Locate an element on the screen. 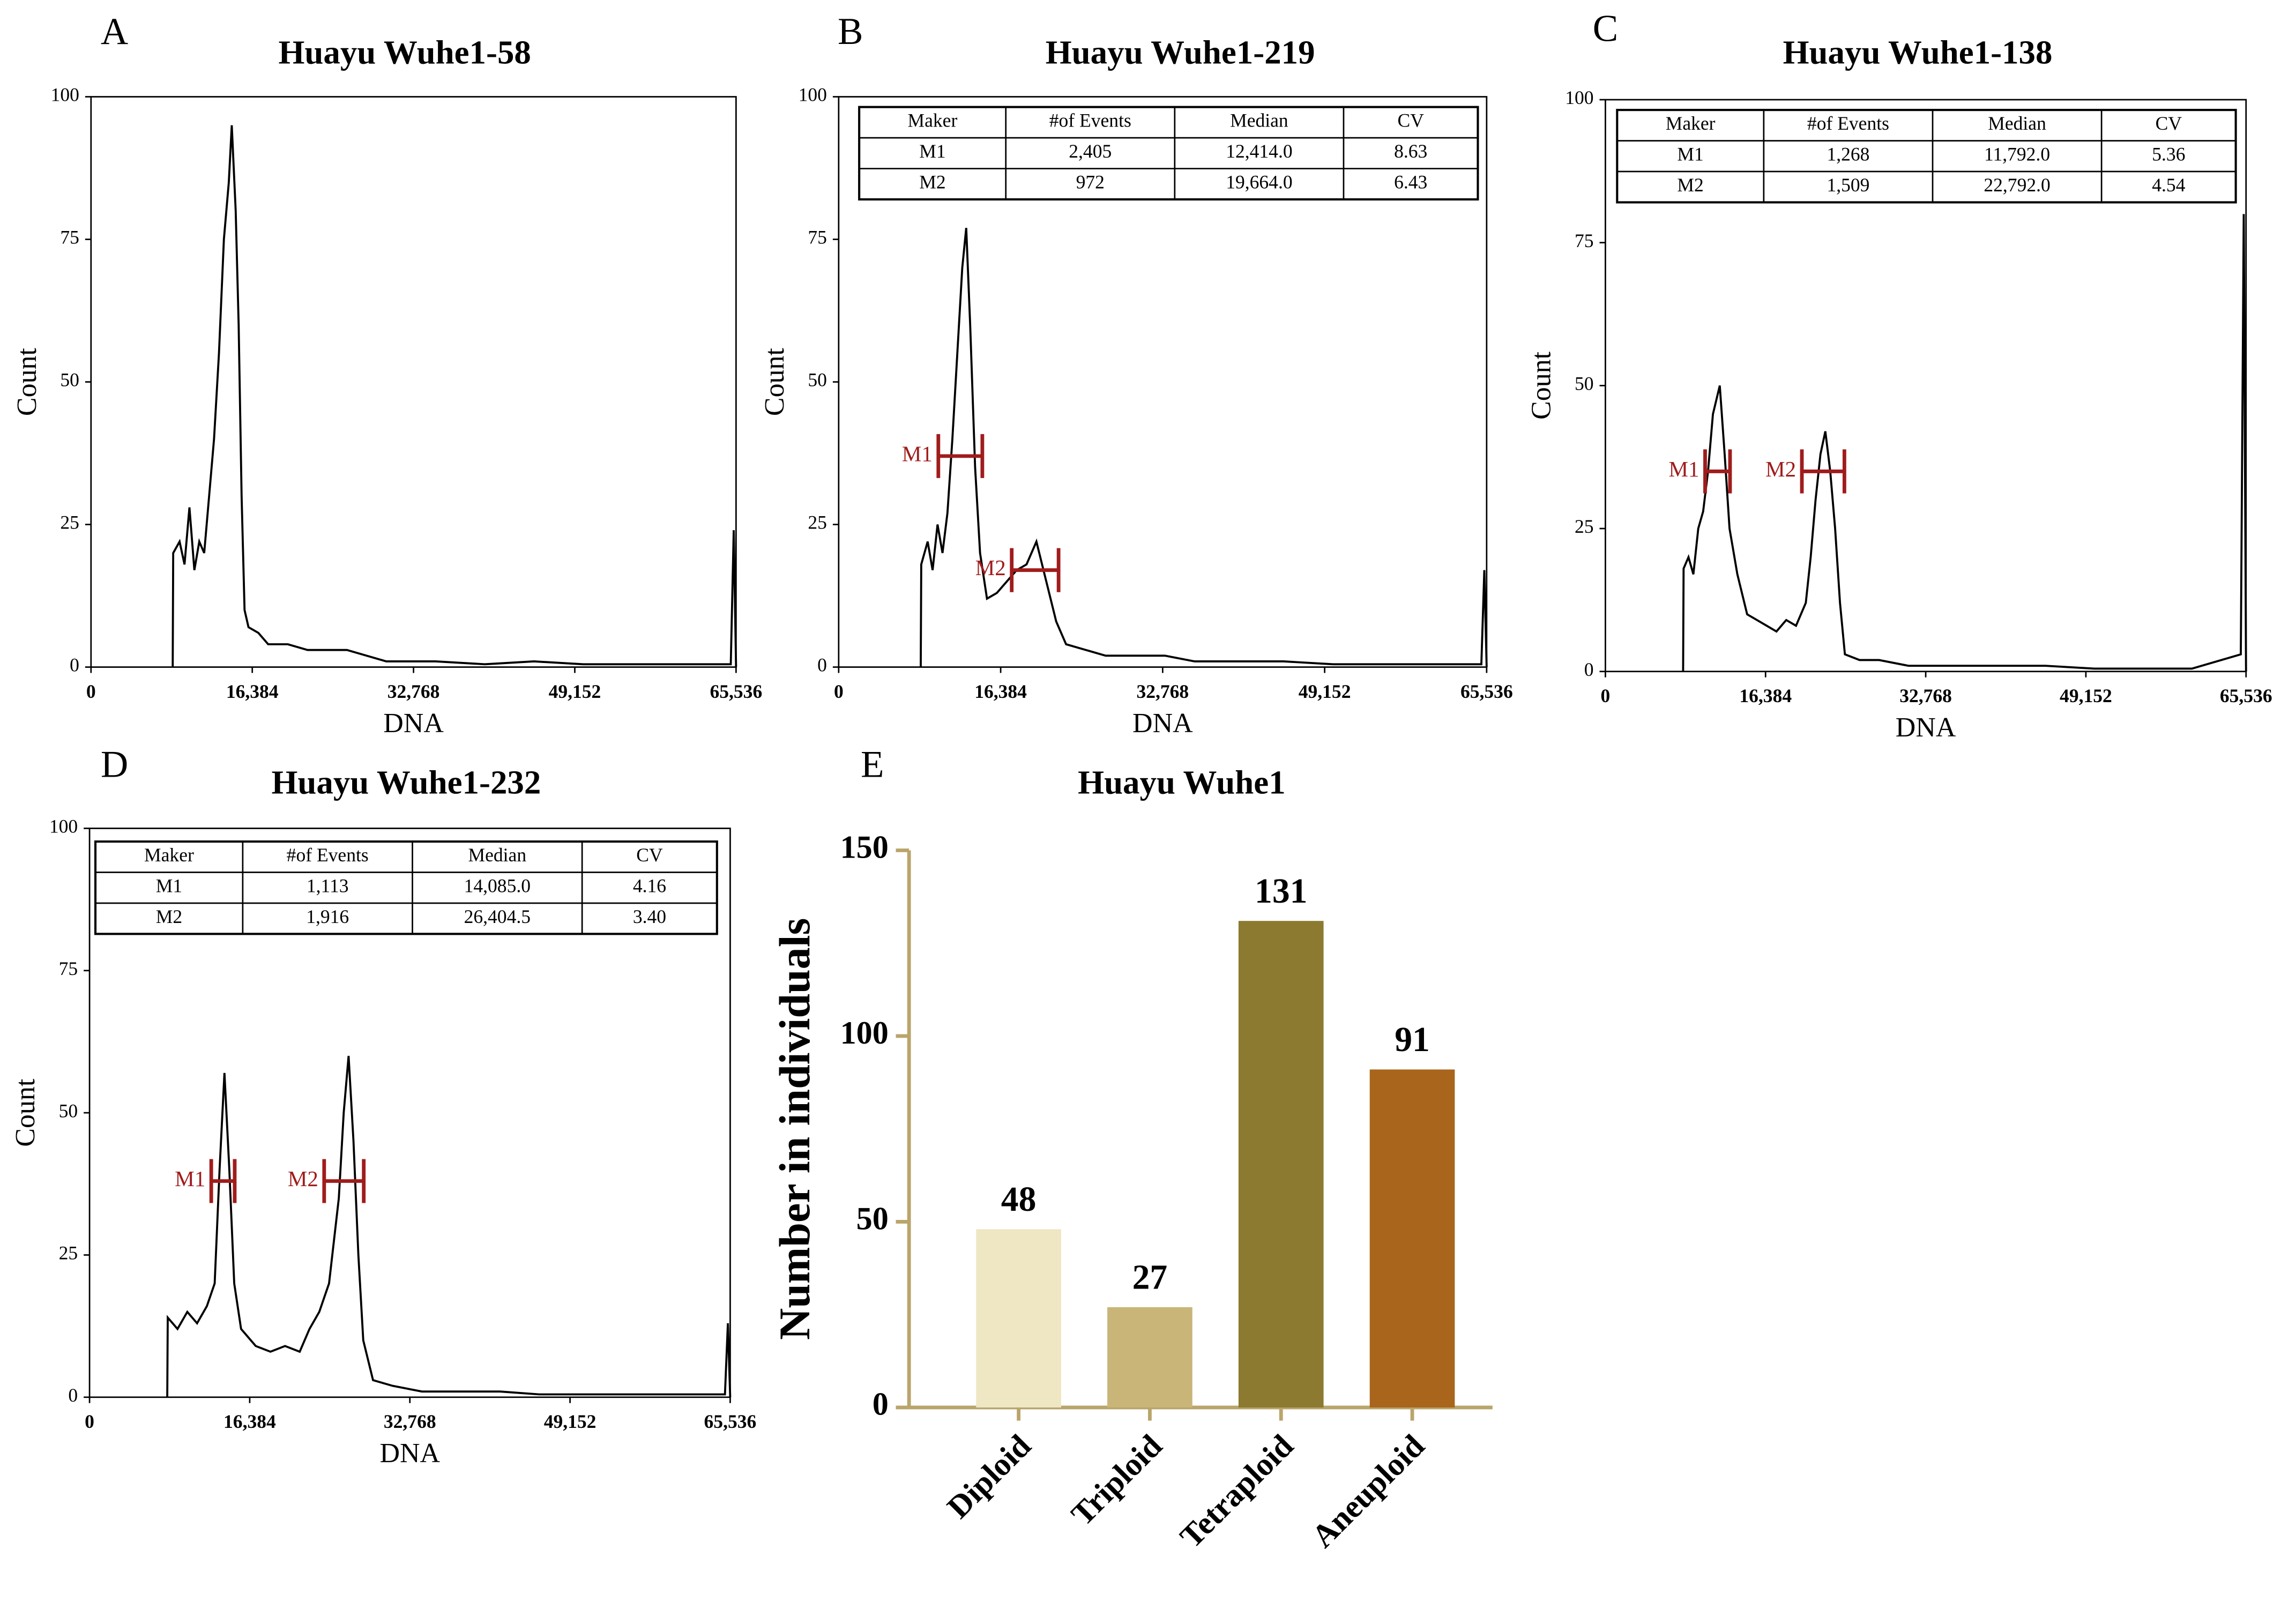 Image resolution: width=2296 pixels, height=1601 pixels. table-cell: 11,792.0 is located at coordinates (2017, 154).